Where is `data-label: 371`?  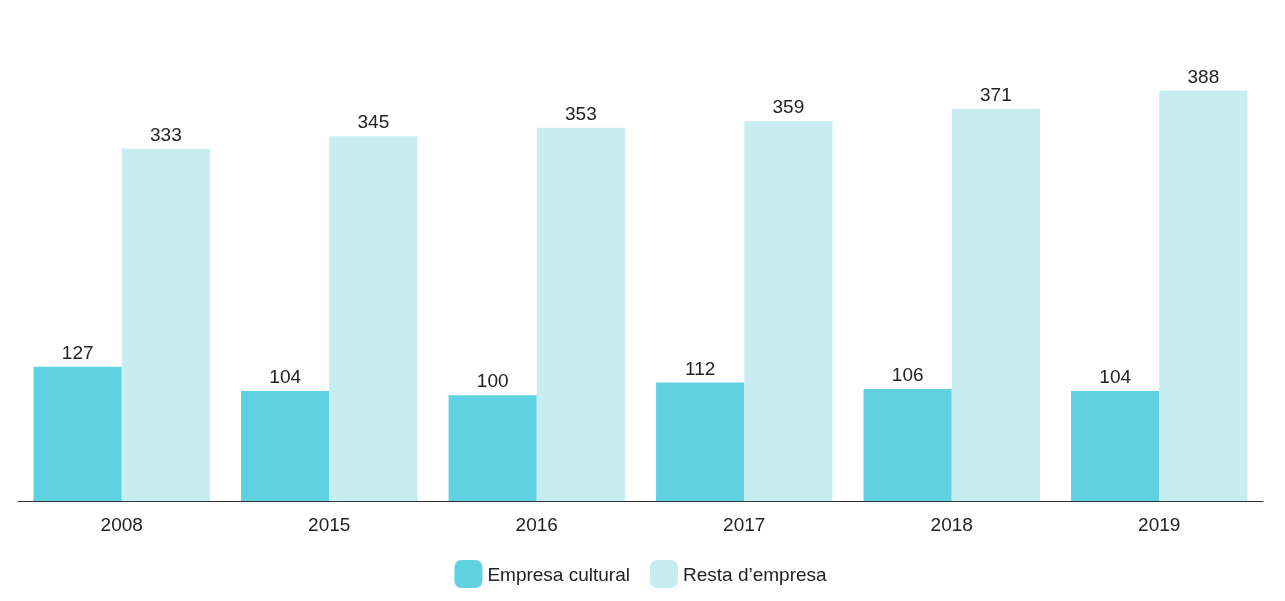
data-label: 371 is located at coordinates (995, 94).